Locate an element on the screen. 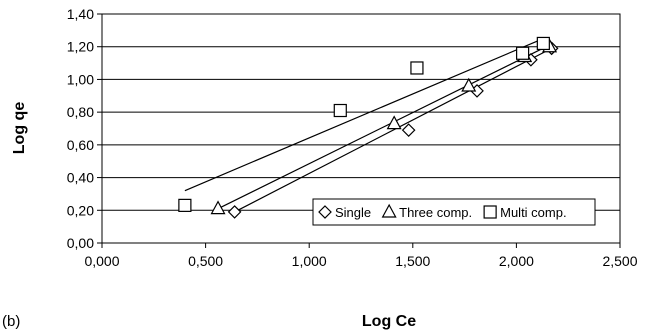 The width and height of the screenshot is (652, 333). legend-box is located at coordinates (454, 212).